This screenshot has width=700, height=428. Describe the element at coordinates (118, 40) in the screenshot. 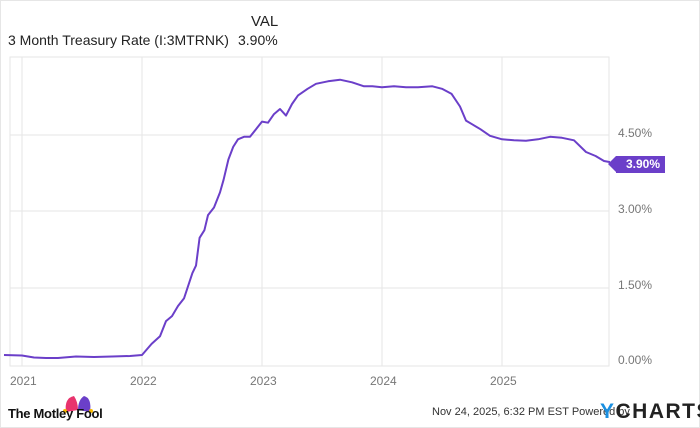

I see `legend-series-name: 3 Month Treasury Rate (I:3MTRNK)` at that location.